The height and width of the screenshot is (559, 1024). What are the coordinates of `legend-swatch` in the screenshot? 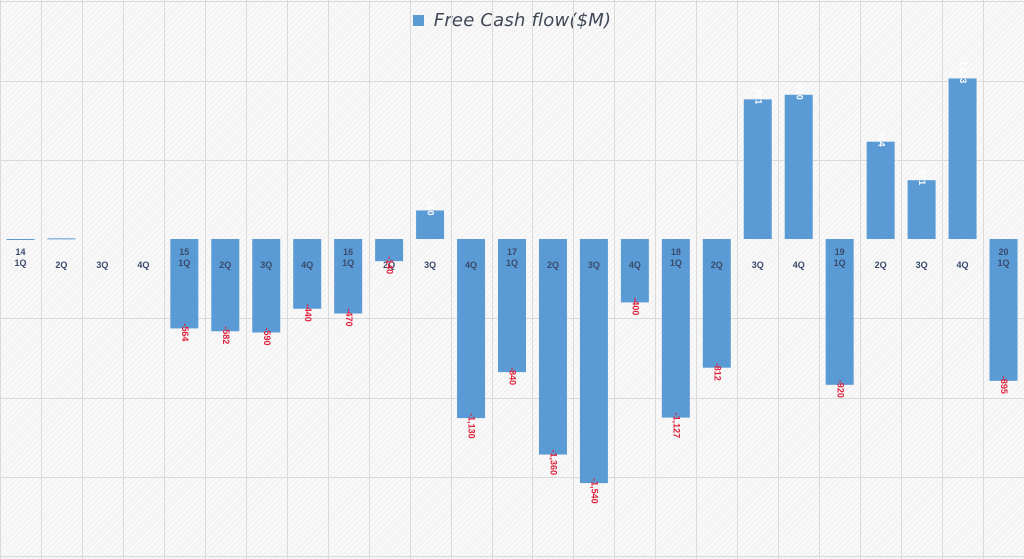 It's located at (418, 20).